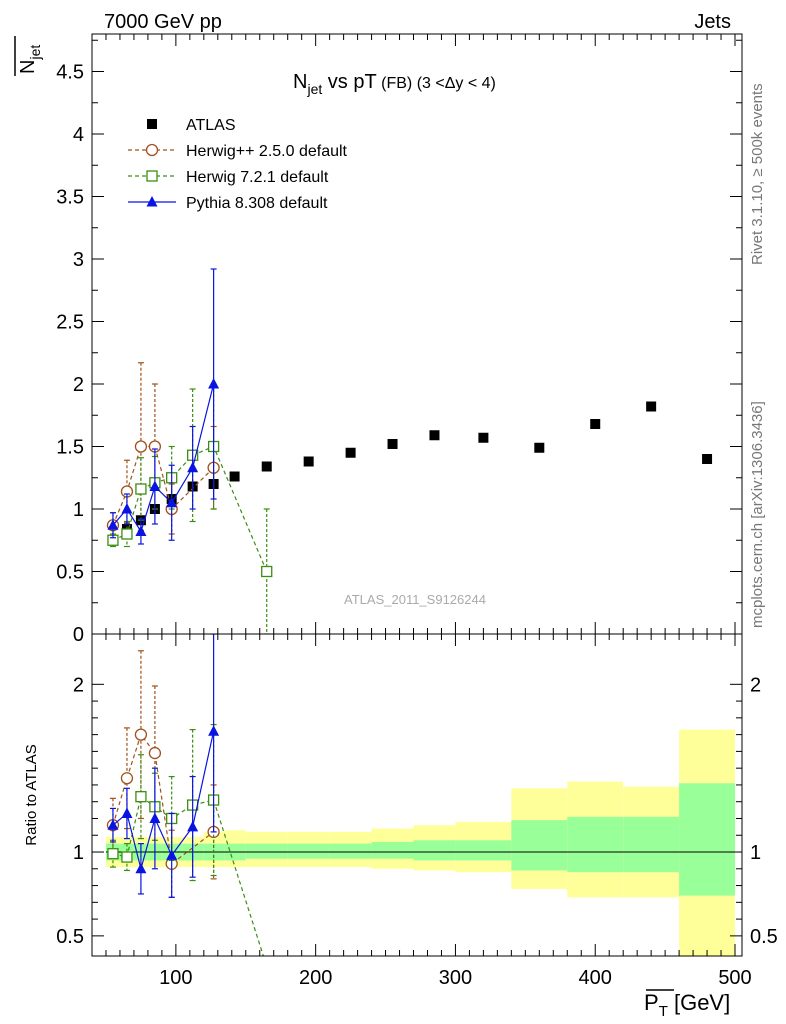 This screenshot has height=1024, width=786. Describe the element at coordinates (755, 853) in the screenshot. I see `ratio-ytick-label-right: 1` at that location.